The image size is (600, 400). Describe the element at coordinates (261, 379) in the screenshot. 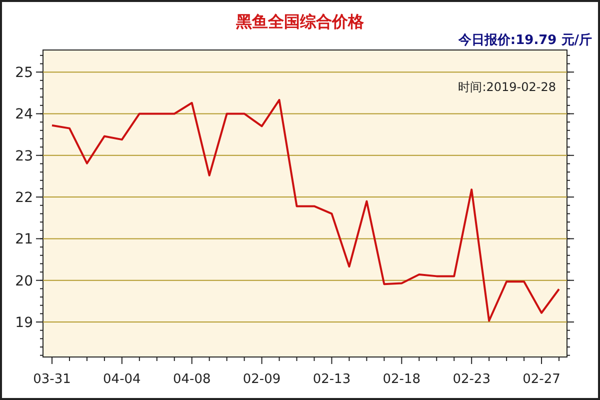

I see `x-tick-label: 02-09` at that location.